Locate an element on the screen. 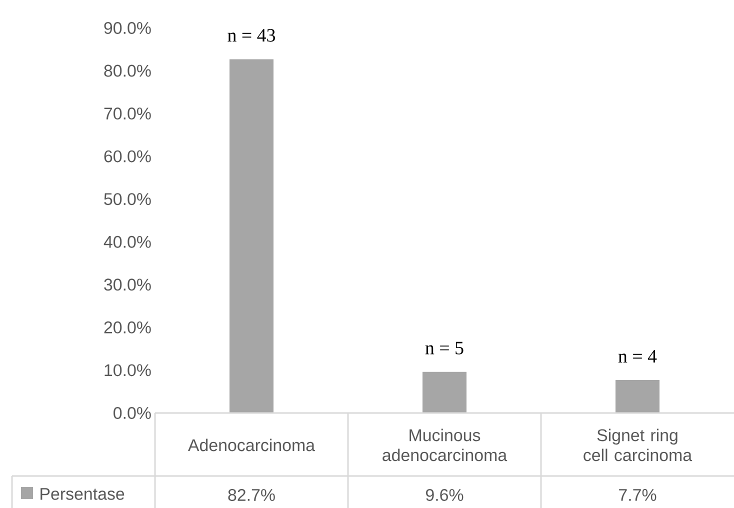 This screenshot has height=508, width=734. legend-label: Persentase is located at coordinates (82, 494).